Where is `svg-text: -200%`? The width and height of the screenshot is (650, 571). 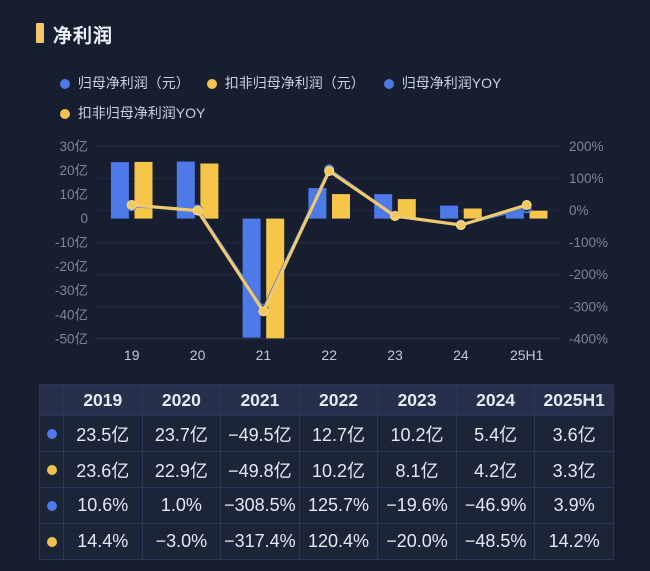 svg-text: -200% is located at coordinates (588, 274).